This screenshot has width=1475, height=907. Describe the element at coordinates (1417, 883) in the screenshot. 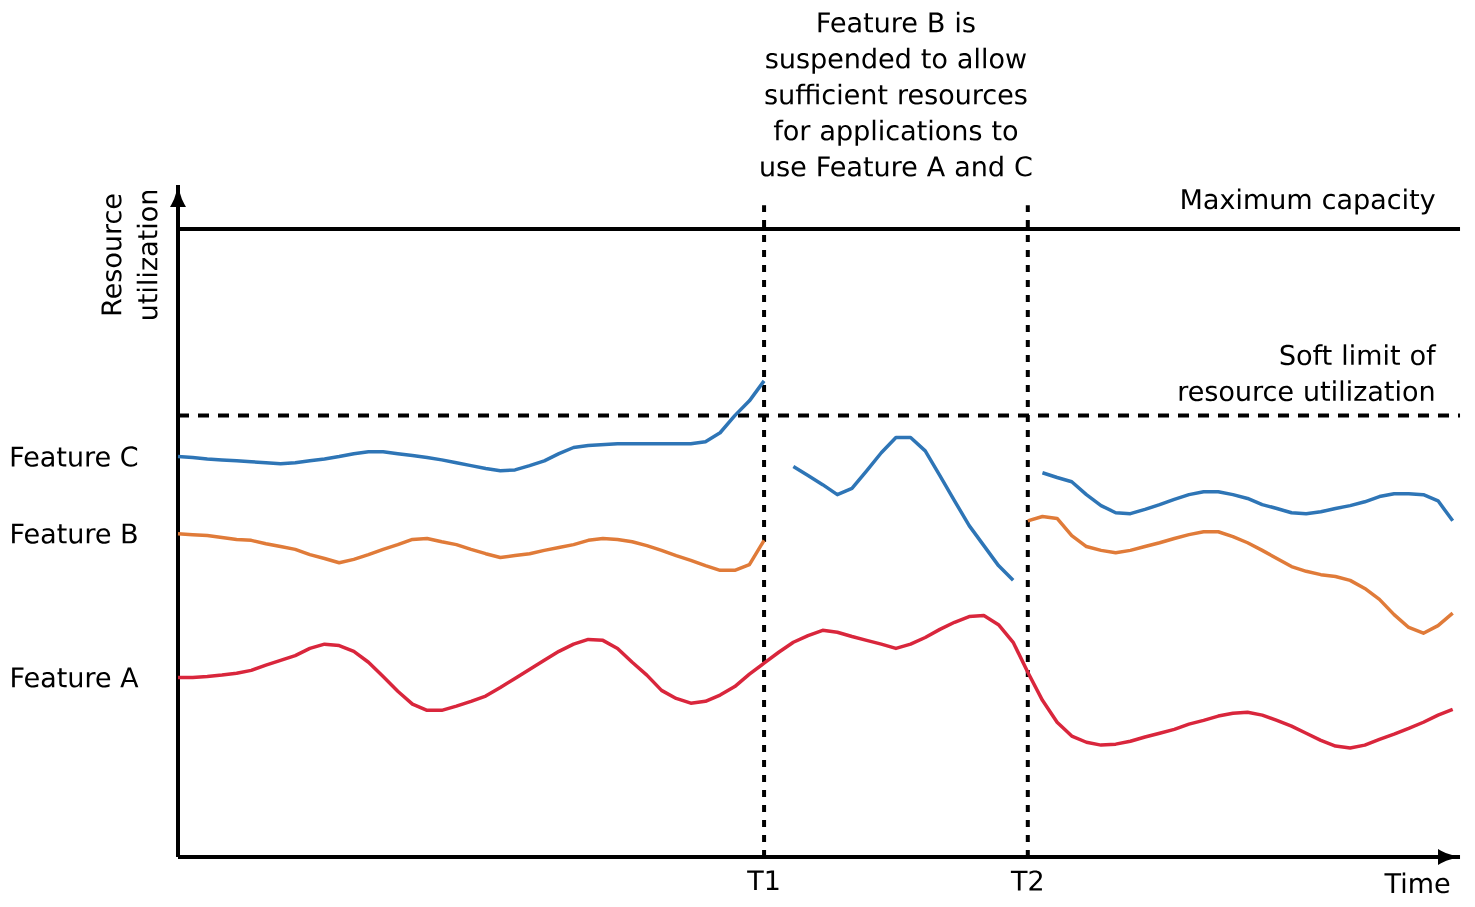

I see `x-axis-title: Time` at that location.